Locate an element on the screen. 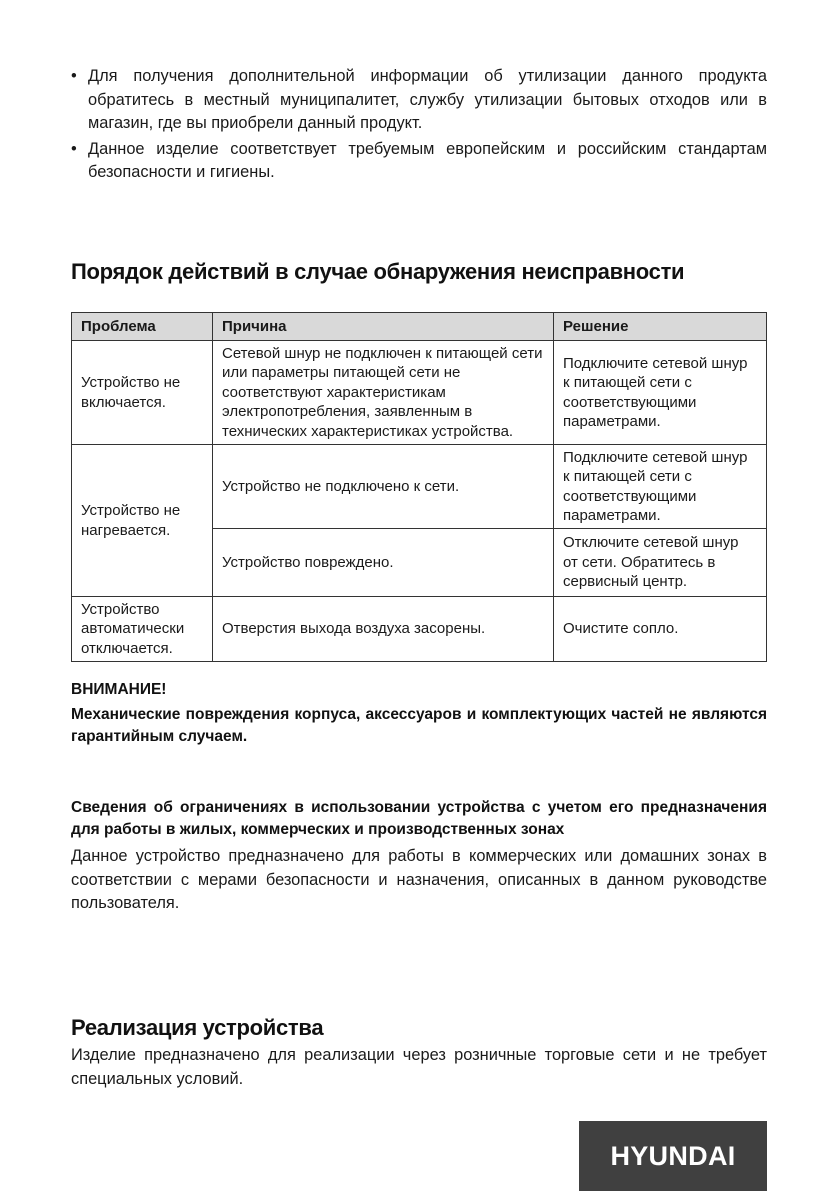  cause-cell: Устройство не подключено к сети. is located at coordinates (383, 486).